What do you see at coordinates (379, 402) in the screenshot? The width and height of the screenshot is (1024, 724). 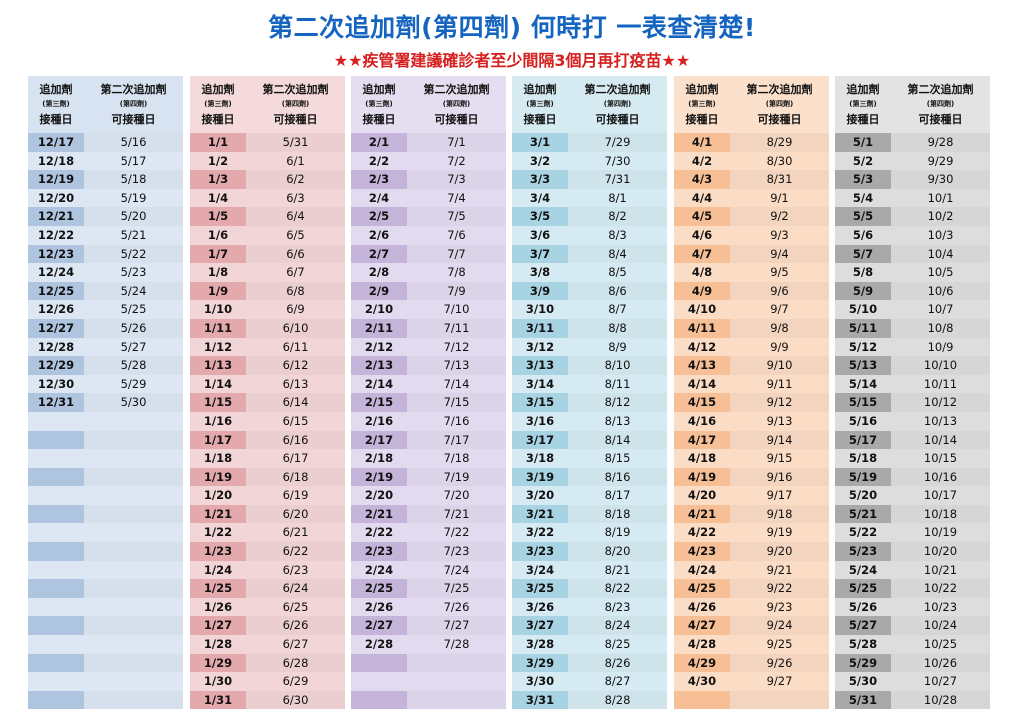 I see `booster-date-cell: 2/15` at bounding box center [379, 402].